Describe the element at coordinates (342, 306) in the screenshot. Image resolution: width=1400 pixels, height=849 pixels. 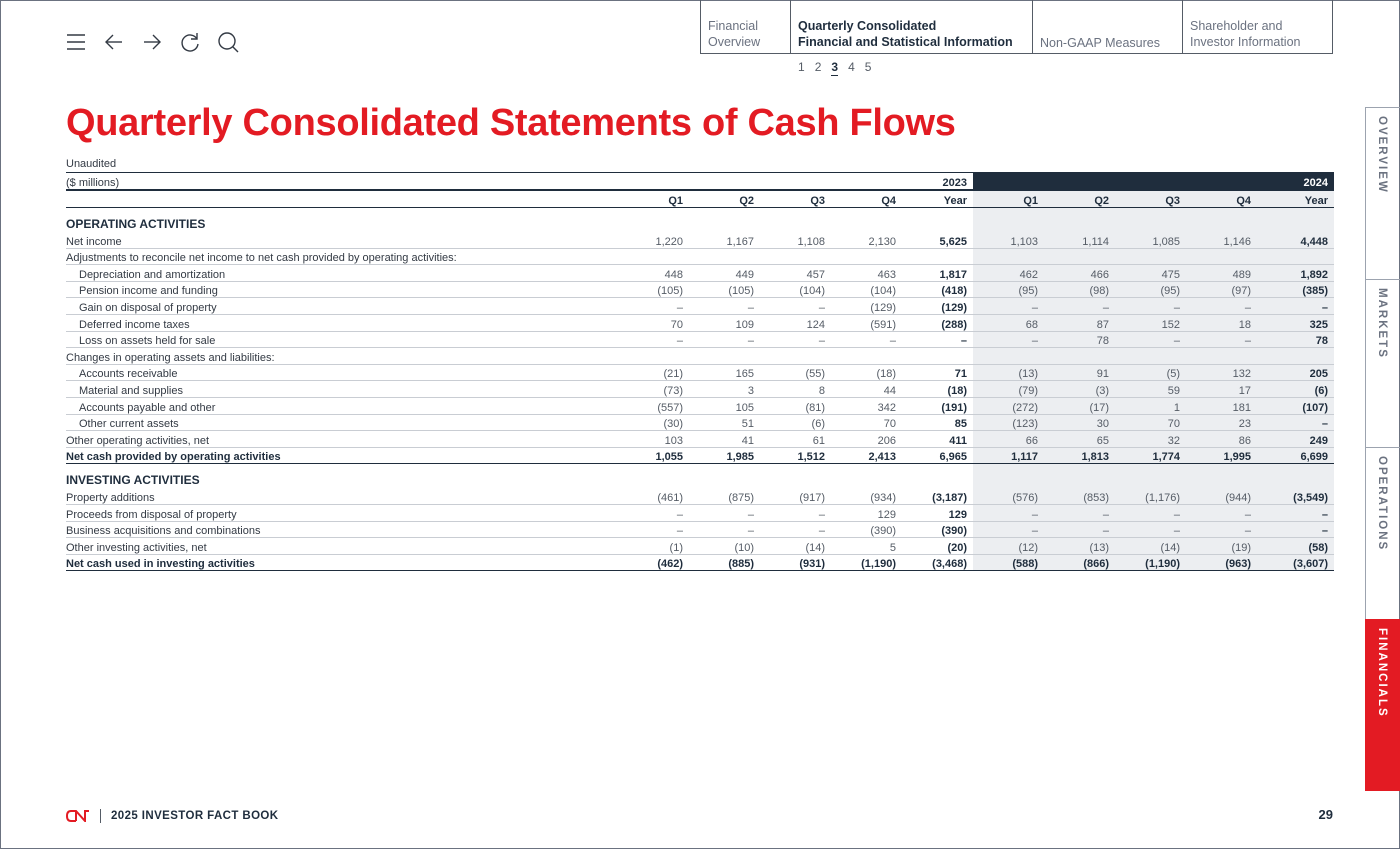
I see `row-label: Gain on disposal of property` at that location.